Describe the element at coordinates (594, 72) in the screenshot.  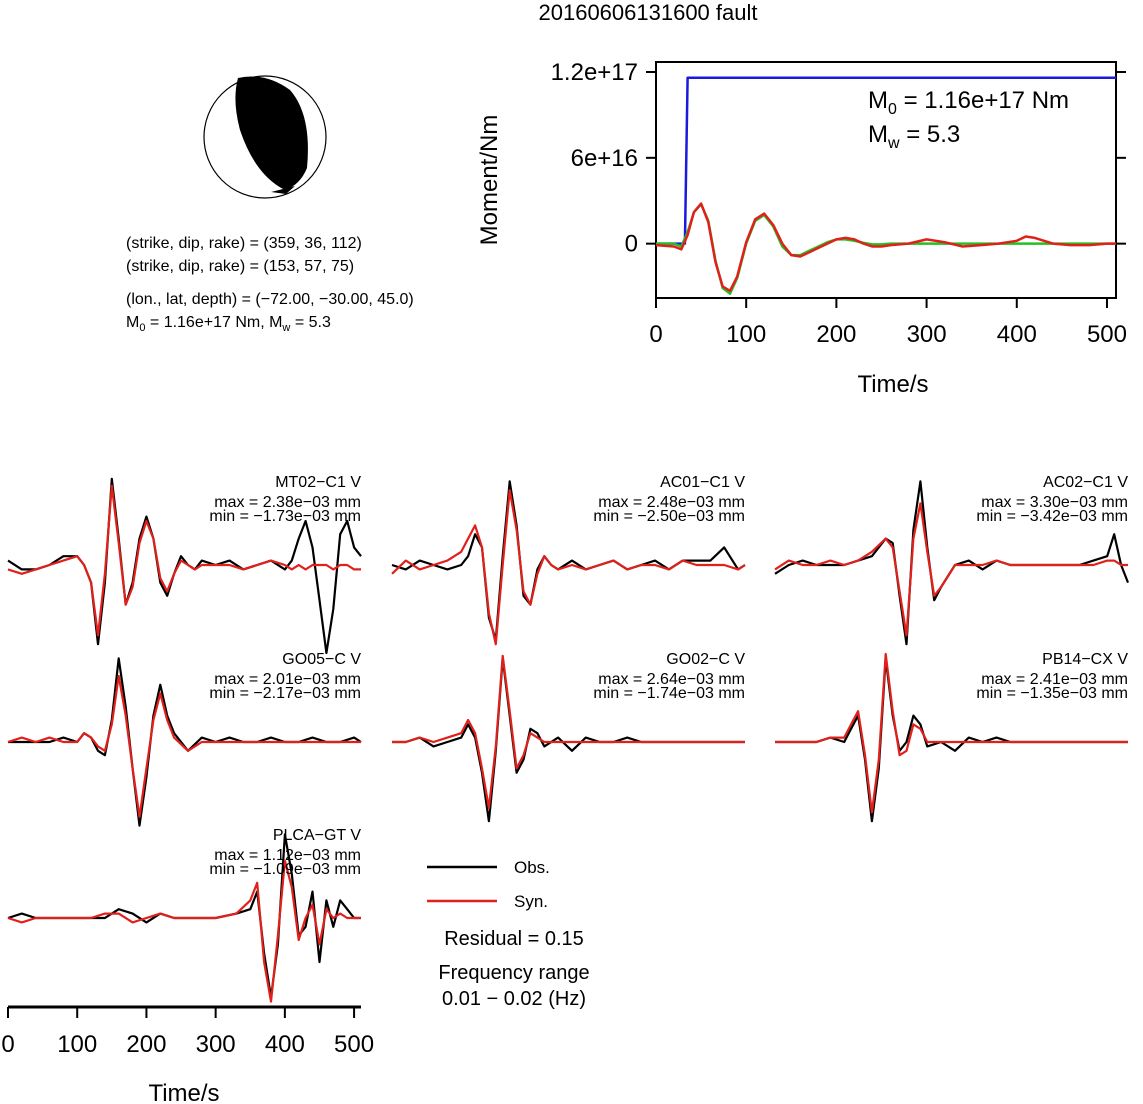
I see `moment-ytick-label: 1.2e+17` at that location.